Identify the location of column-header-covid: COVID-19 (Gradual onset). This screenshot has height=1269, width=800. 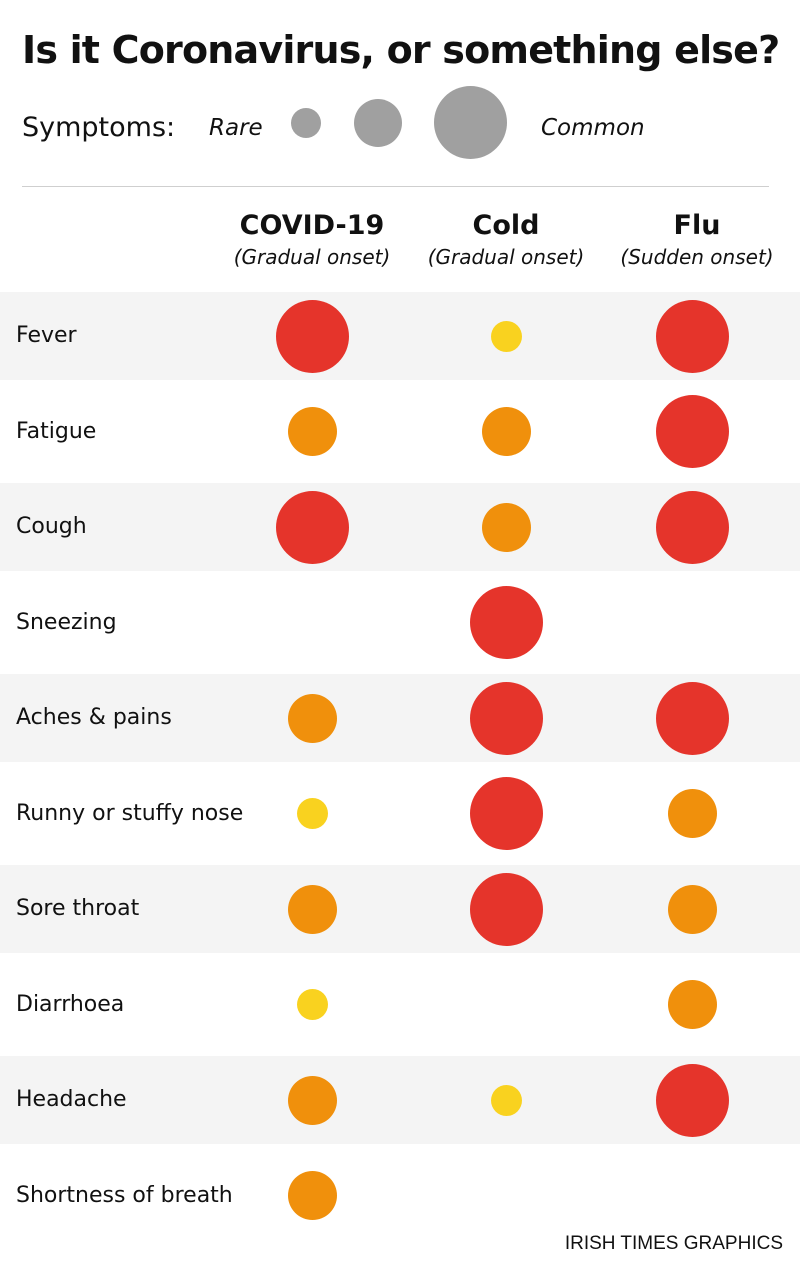
(312, 239).